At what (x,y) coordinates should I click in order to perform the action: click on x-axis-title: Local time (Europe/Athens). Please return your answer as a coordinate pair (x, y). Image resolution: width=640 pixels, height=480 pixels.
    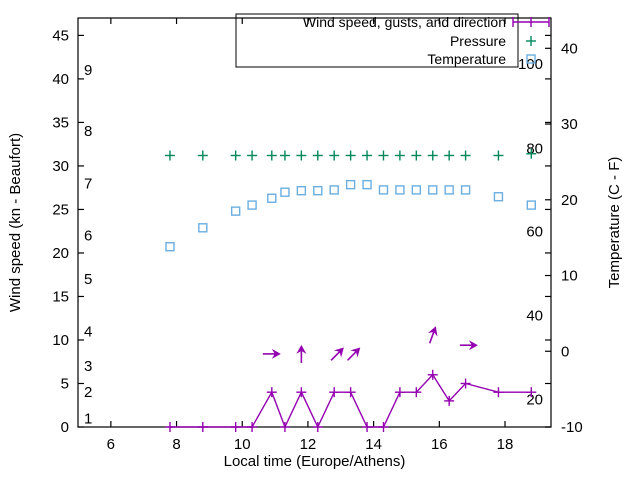
    Looking at the image, I should click on (315, 461).